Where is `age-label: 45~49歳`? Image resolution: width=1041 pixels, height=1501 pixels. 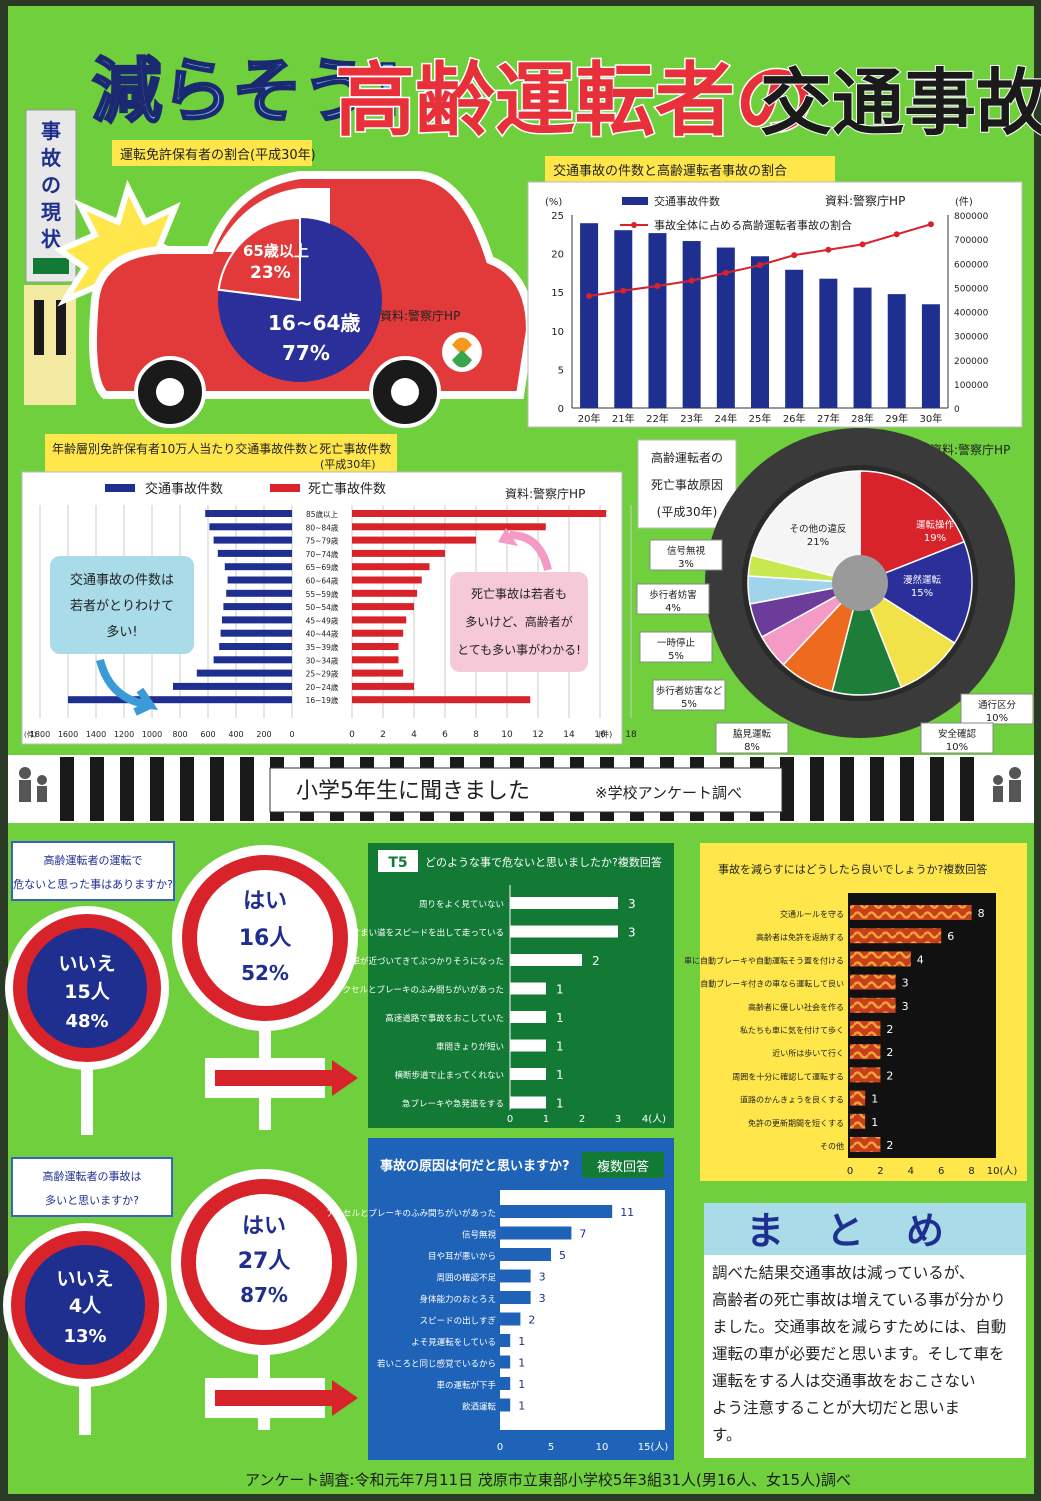
age-label: 45~49歳 is located at coordinates (322, 620).